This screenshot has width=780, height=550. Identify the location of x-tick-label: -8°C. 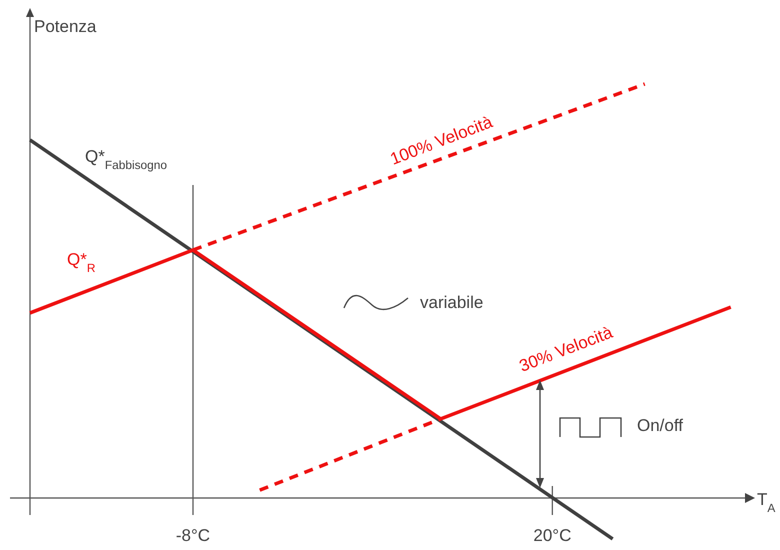
(193, 535).